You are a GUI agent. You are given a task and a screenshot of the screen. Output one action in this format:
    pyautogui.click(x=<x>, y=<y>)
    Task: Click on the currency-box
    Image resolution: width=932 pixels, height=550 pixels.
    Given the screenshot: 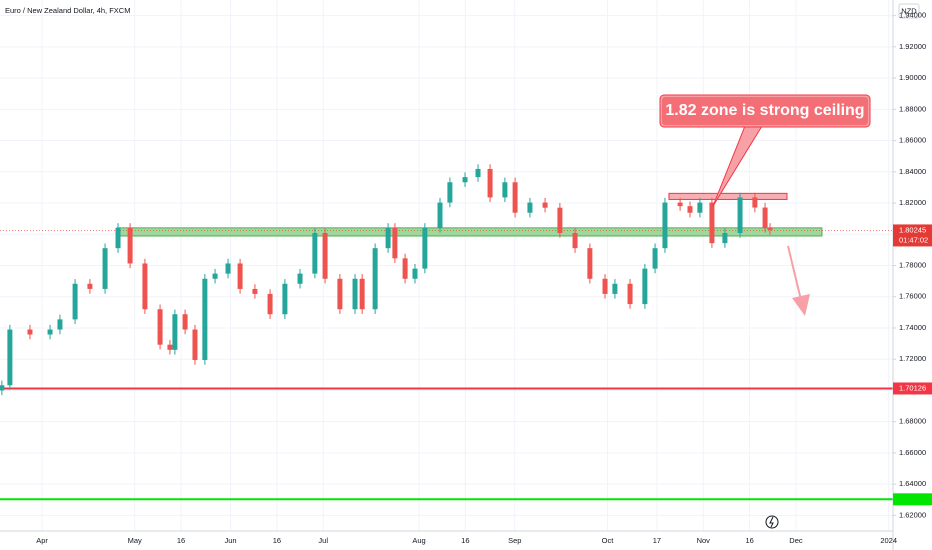 What is the action you would take?
    pyautogui.click(x=909, y=11)
    